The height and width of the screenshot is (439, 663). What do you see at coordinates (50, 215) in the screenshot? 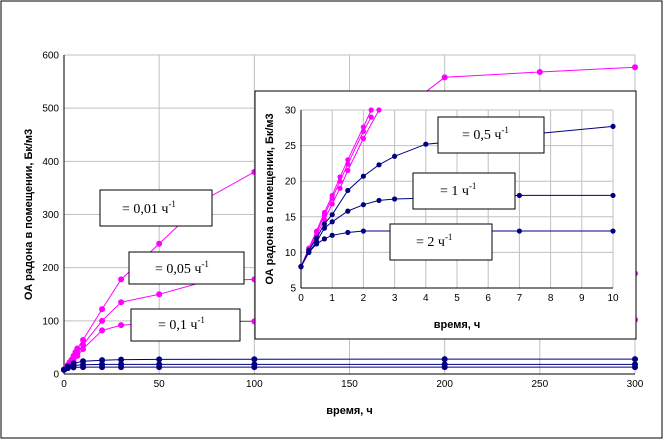
I see `y-tick-label: 300` at bounding box center [50, 215].